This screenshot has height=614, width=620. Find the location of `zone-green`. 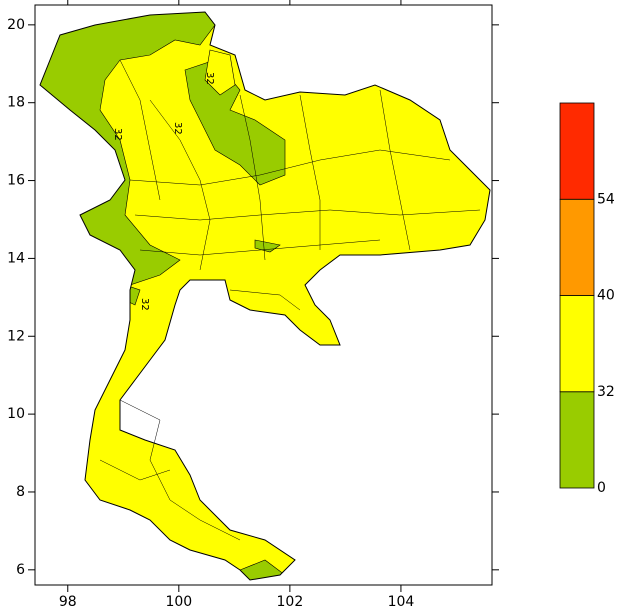

zone-green is located at coordinates (235, 122).